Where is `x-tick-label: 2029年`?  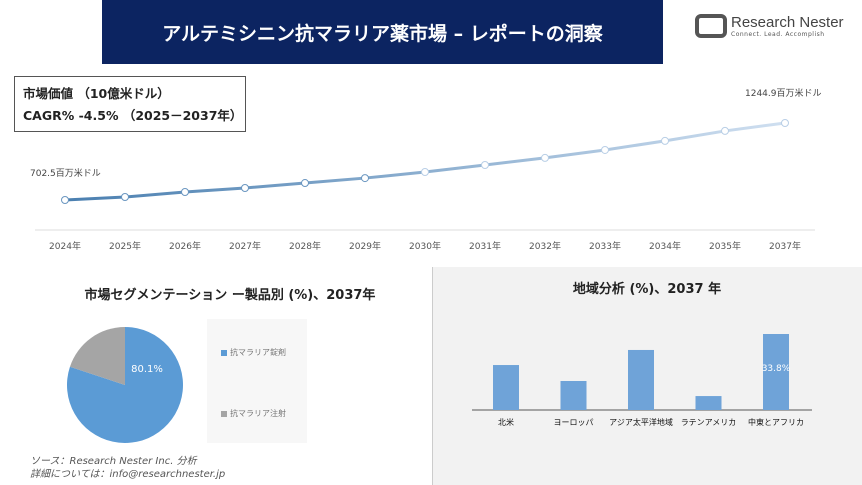
x-tick-label: 2029年 is located at coordinates (365, 246).